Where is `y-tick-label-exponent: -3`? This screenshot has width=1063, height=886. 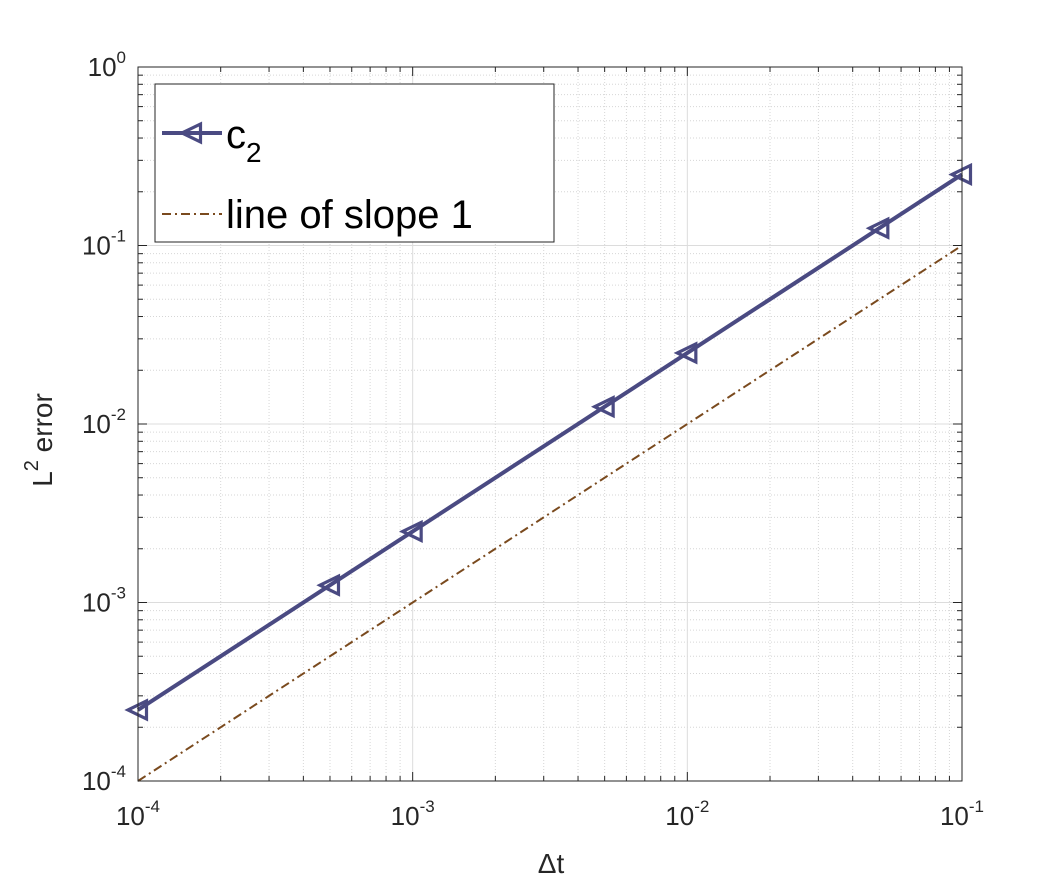
y-tick-label-exponent: -3 is located at coordinates (118, 593).